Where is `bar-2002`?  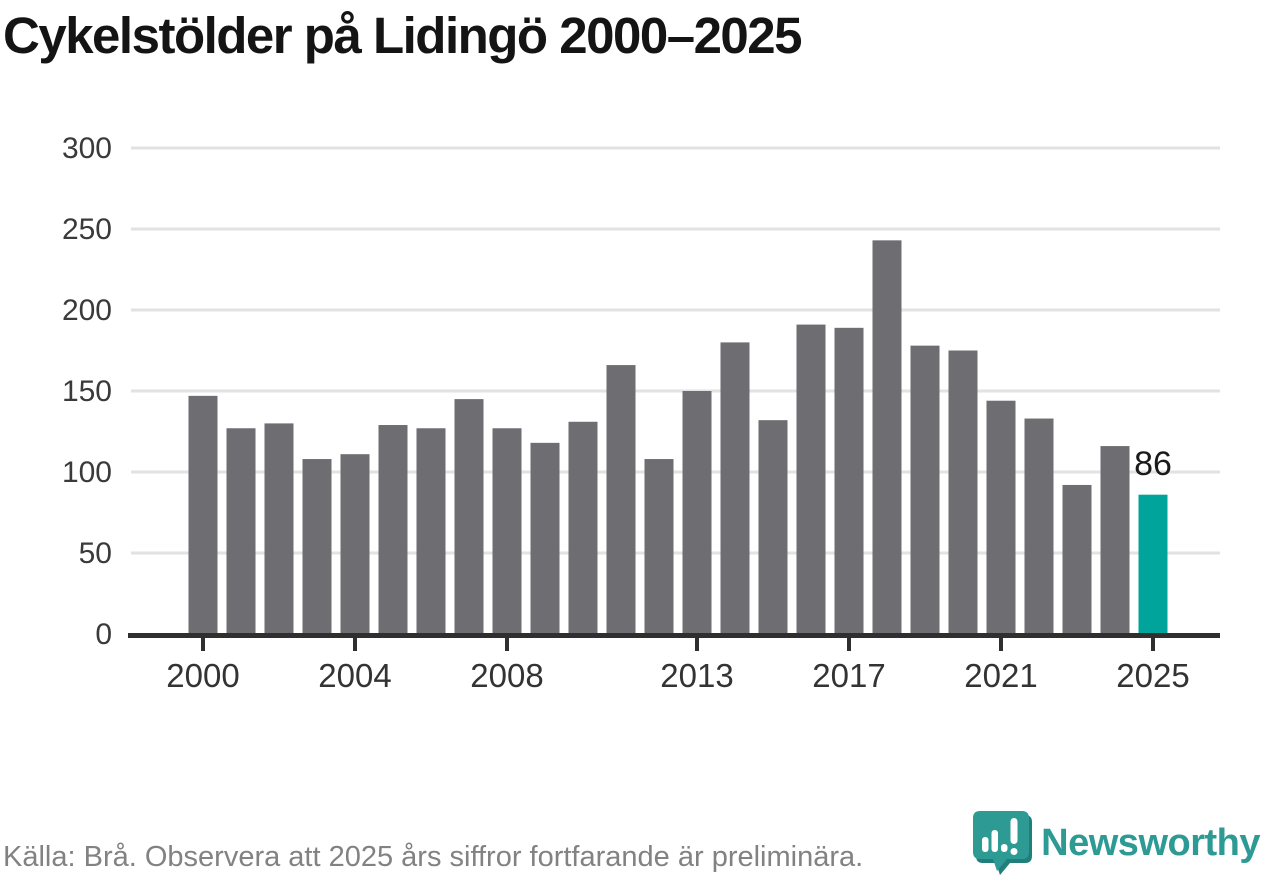
bar-2002 is located at coordinates (279, 529).